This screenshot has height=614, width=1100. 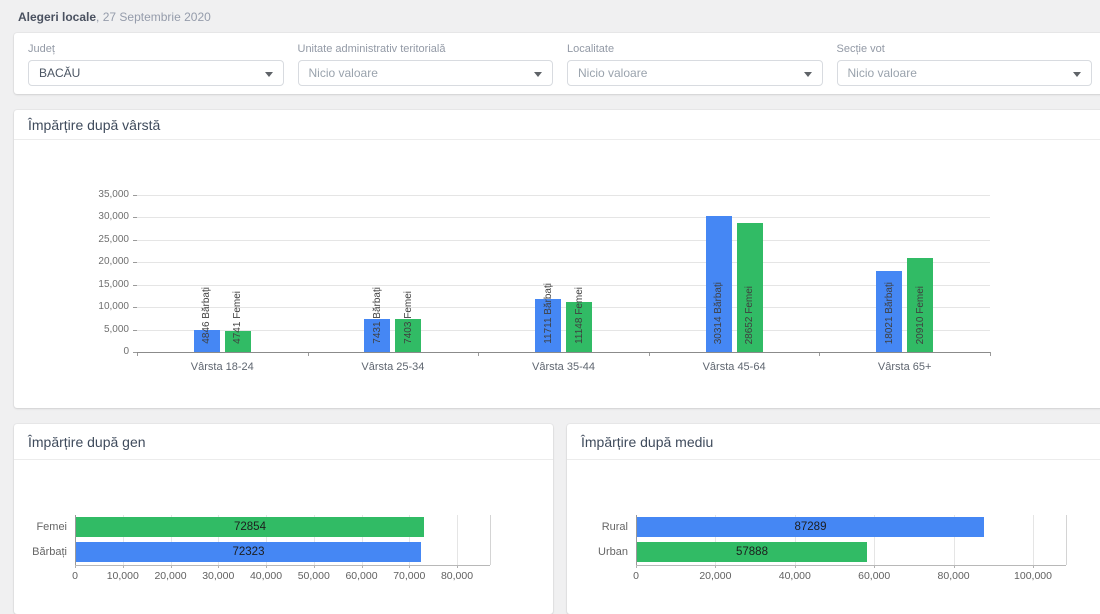 I want to click on sectie-select-value: Nicio valoare, so click(x=882, y=73).